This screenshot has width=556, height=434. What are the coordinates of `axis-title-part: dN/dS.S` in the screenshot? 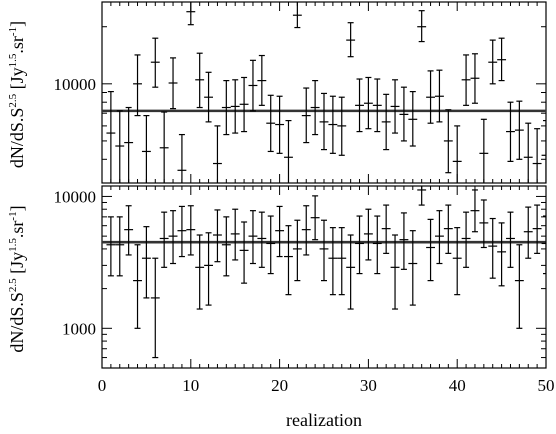 It's located at (17, 322).